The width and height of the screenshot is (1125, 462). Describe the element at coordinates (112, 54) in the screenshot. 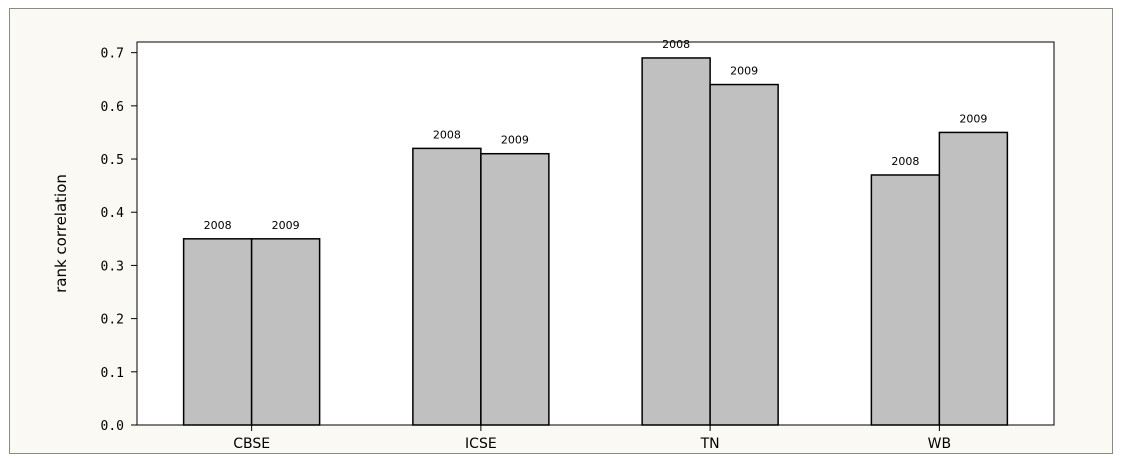

I see `y-tick-label: 0.7` at that location.